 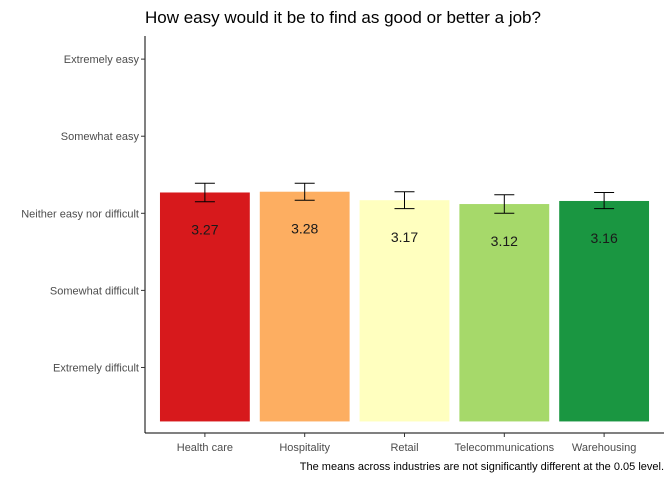 I want to click on data-label: 3.12, so click(x=504, y=241).